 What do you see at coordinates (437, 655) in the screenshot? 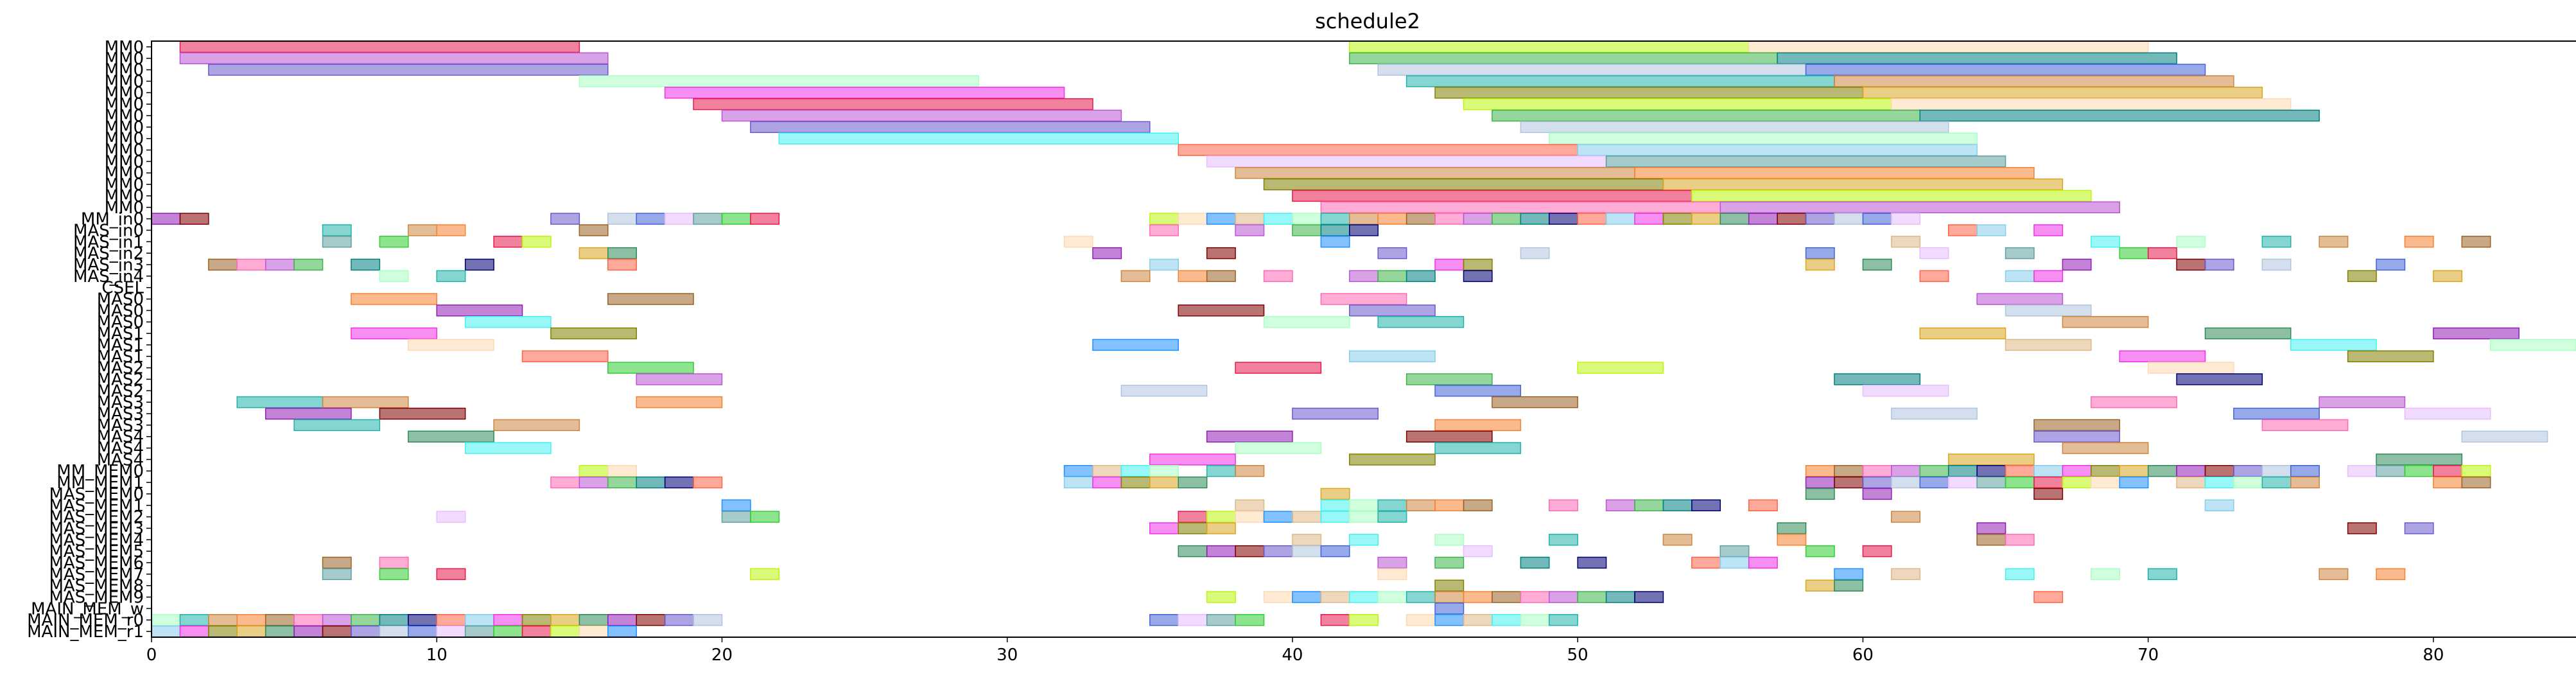
I see `x-tick-label: 10` at bounding box center [437, 655].